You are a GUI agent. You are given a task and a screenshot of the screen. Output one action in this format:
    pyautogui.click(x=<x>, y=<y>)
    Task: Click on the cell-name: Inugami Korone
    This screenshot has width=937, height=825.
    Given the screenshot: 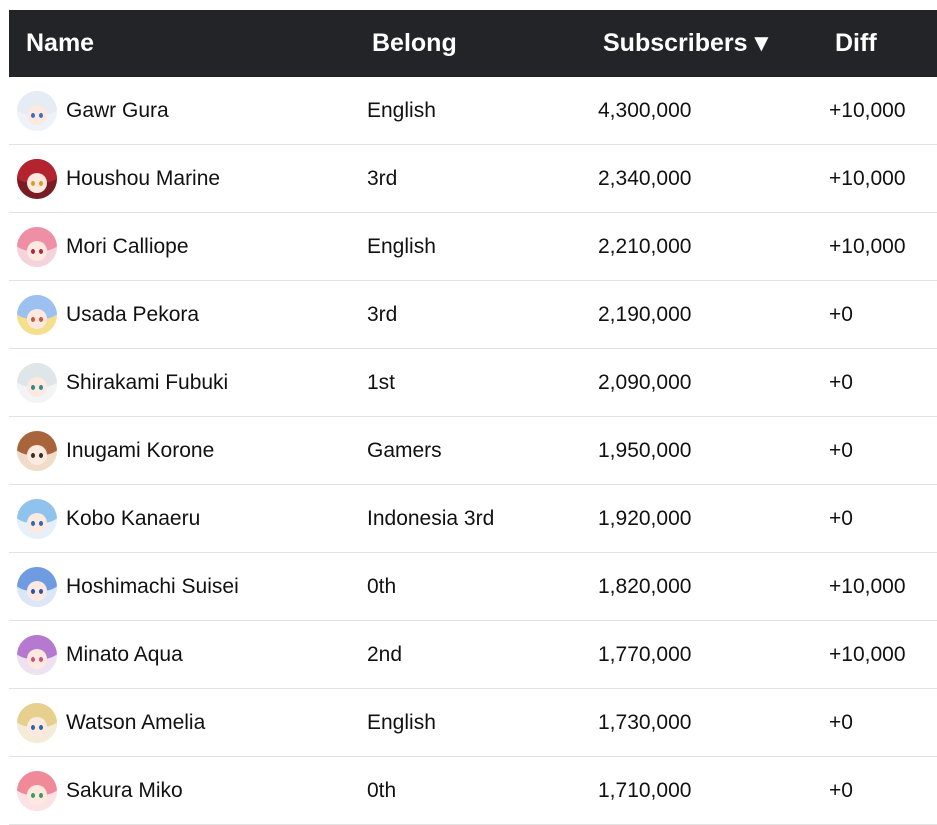 What is the action you would take?
    pyautogui.click(x=188, y=450)
    